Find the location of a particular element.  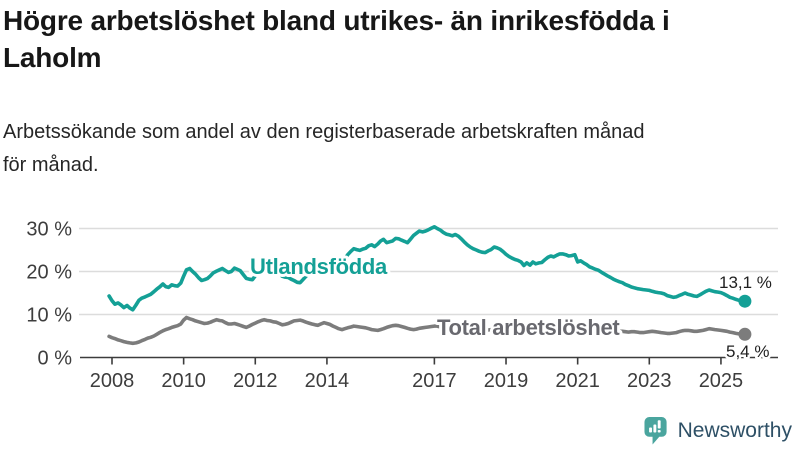

end-value-total: 5,4 % is located at coordinates (747, 351).